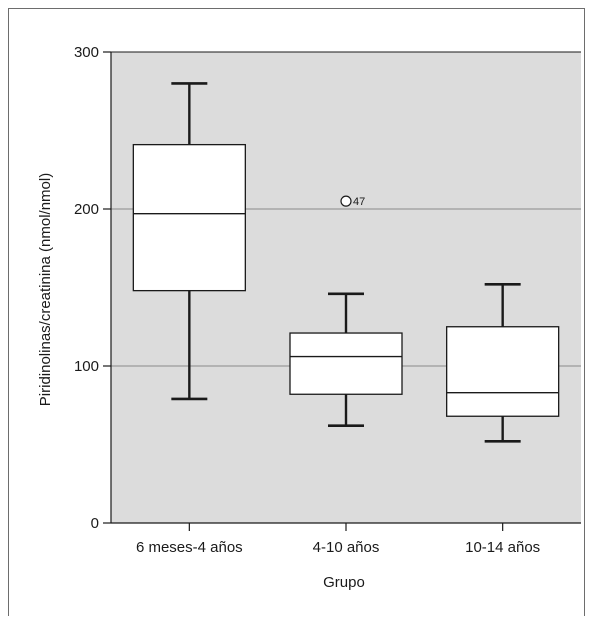  I want to click on x-ticks: 6 meses-4 años 4-10 años 10-14 años, so click(338, 539).